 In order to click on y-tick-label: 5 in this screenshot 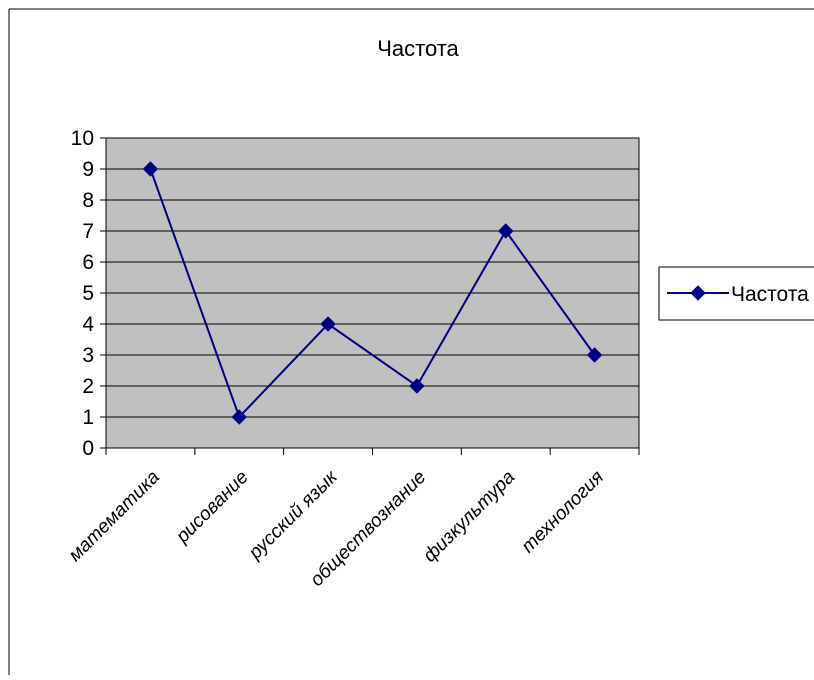, I will do `click(88, 293)`.